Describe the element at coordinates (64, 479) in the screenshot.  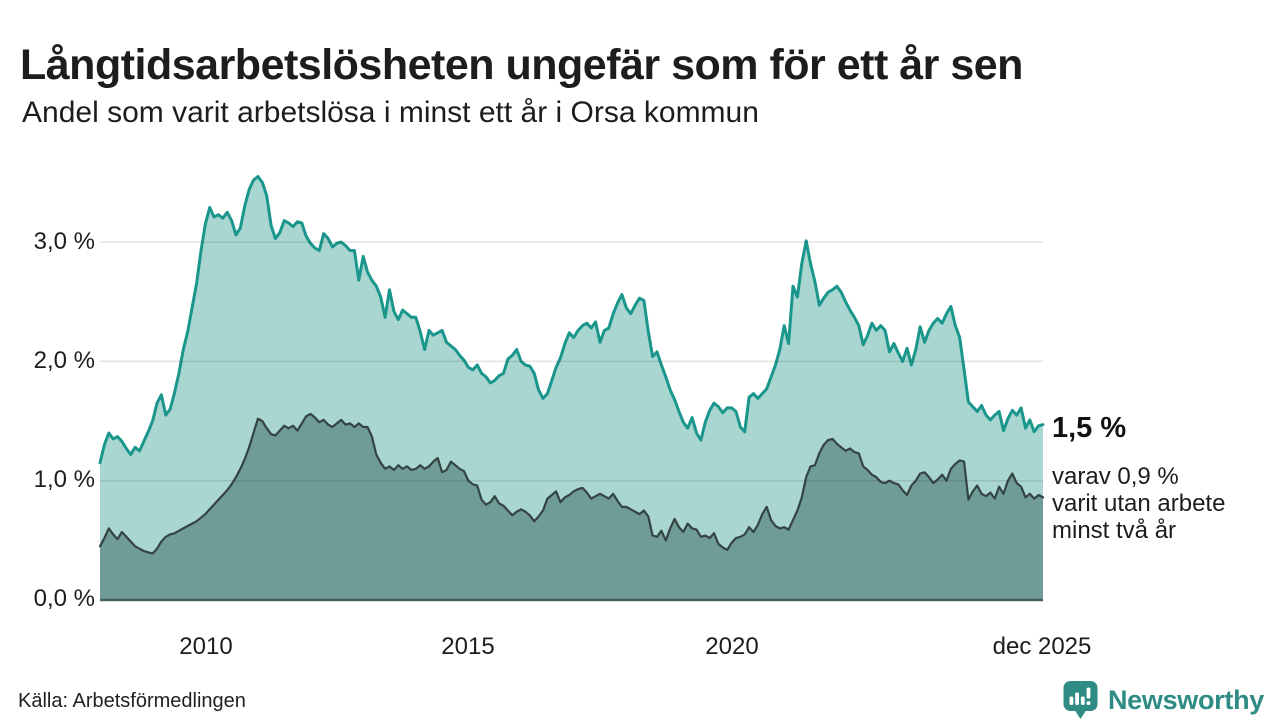
I see `y-axis-tick-label-1pct: 1,0 %` at that location.